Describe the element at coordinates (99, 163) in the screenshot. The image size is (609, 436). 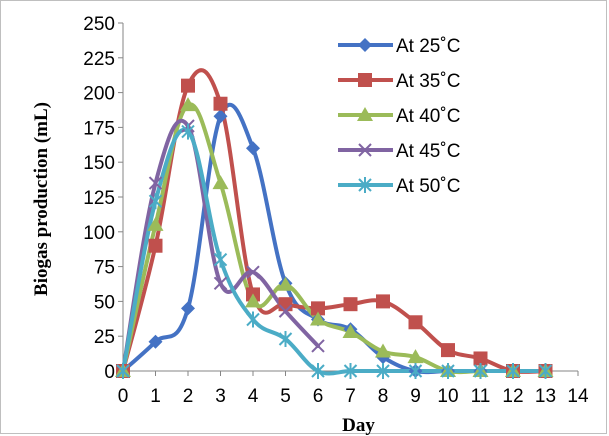
I see `y-tick-label: 150` at that location.